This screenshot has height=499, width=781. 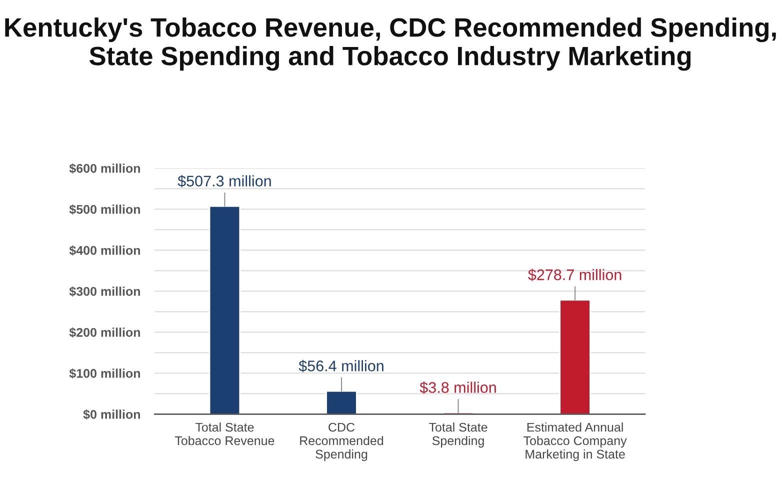 What do you see at coordinates (104, 291) in the screenshot?
I see `y-tick-label: $300 million` at bounding box center [104, 291].